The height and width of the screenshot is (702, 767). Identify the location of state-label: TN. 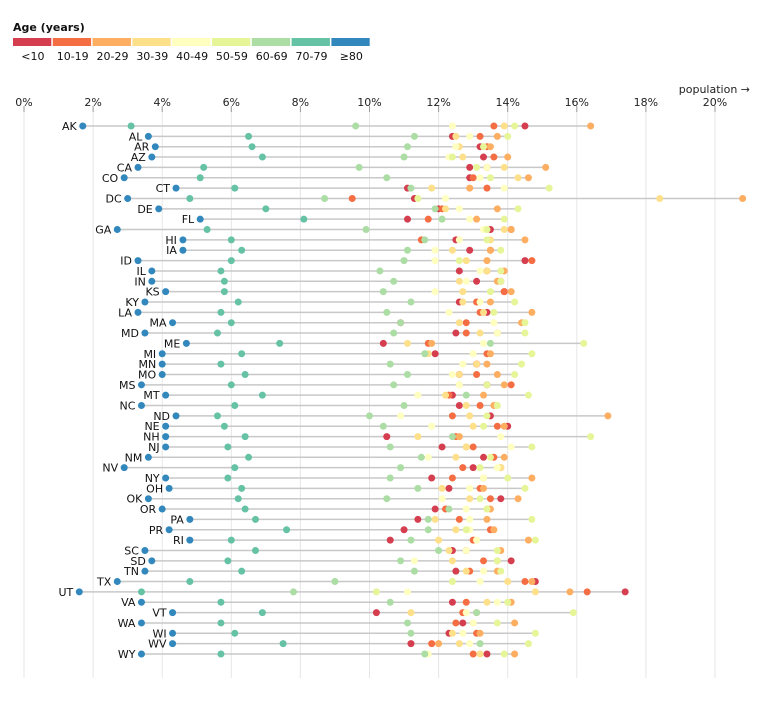
(131, 571).